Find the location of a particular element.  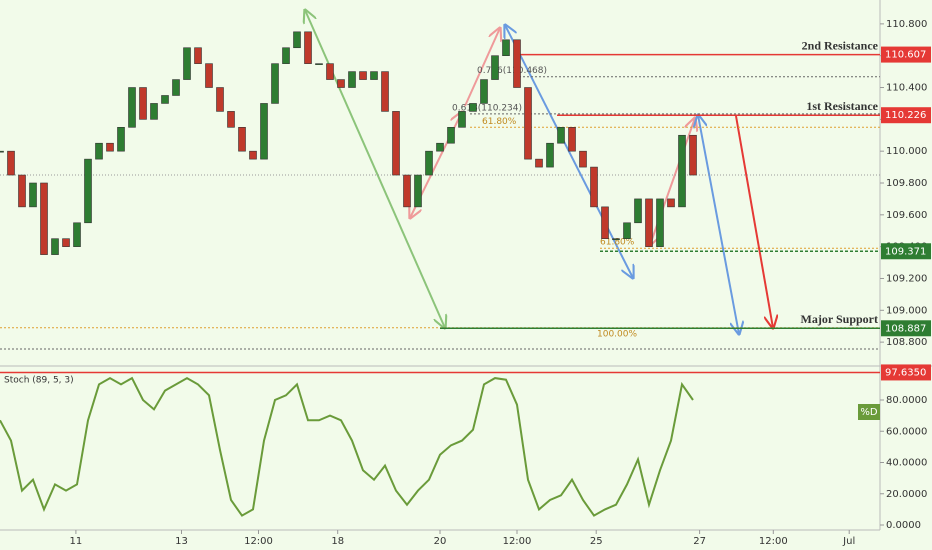

level-name: 2nd Resistance is located at coordinates (840, 45).